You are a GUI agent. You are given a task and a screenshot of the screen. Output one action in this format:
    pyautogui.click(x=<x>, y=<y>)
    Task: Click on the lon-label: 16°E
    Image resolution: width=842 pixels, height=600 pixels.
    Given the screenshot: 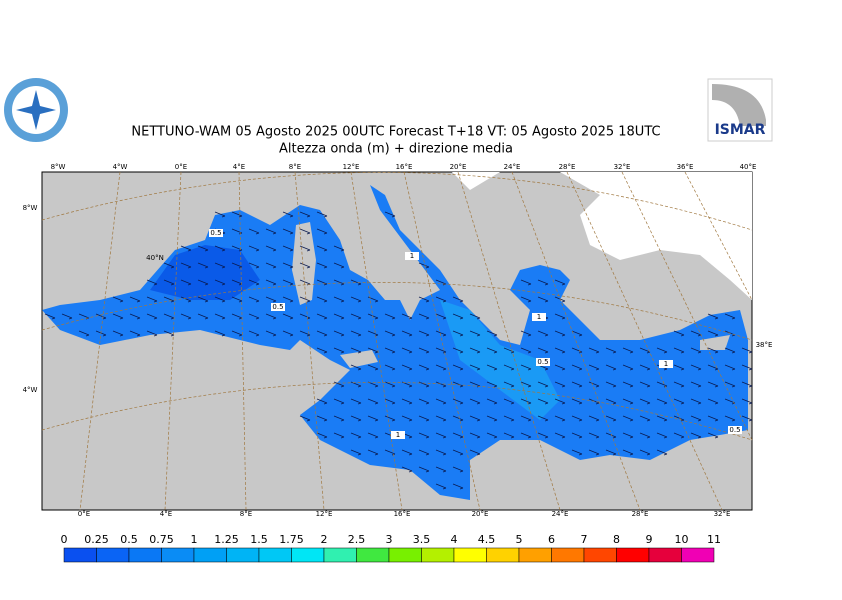 What is the action you would take?
    pyautogui.click(x=402, y=514)
    